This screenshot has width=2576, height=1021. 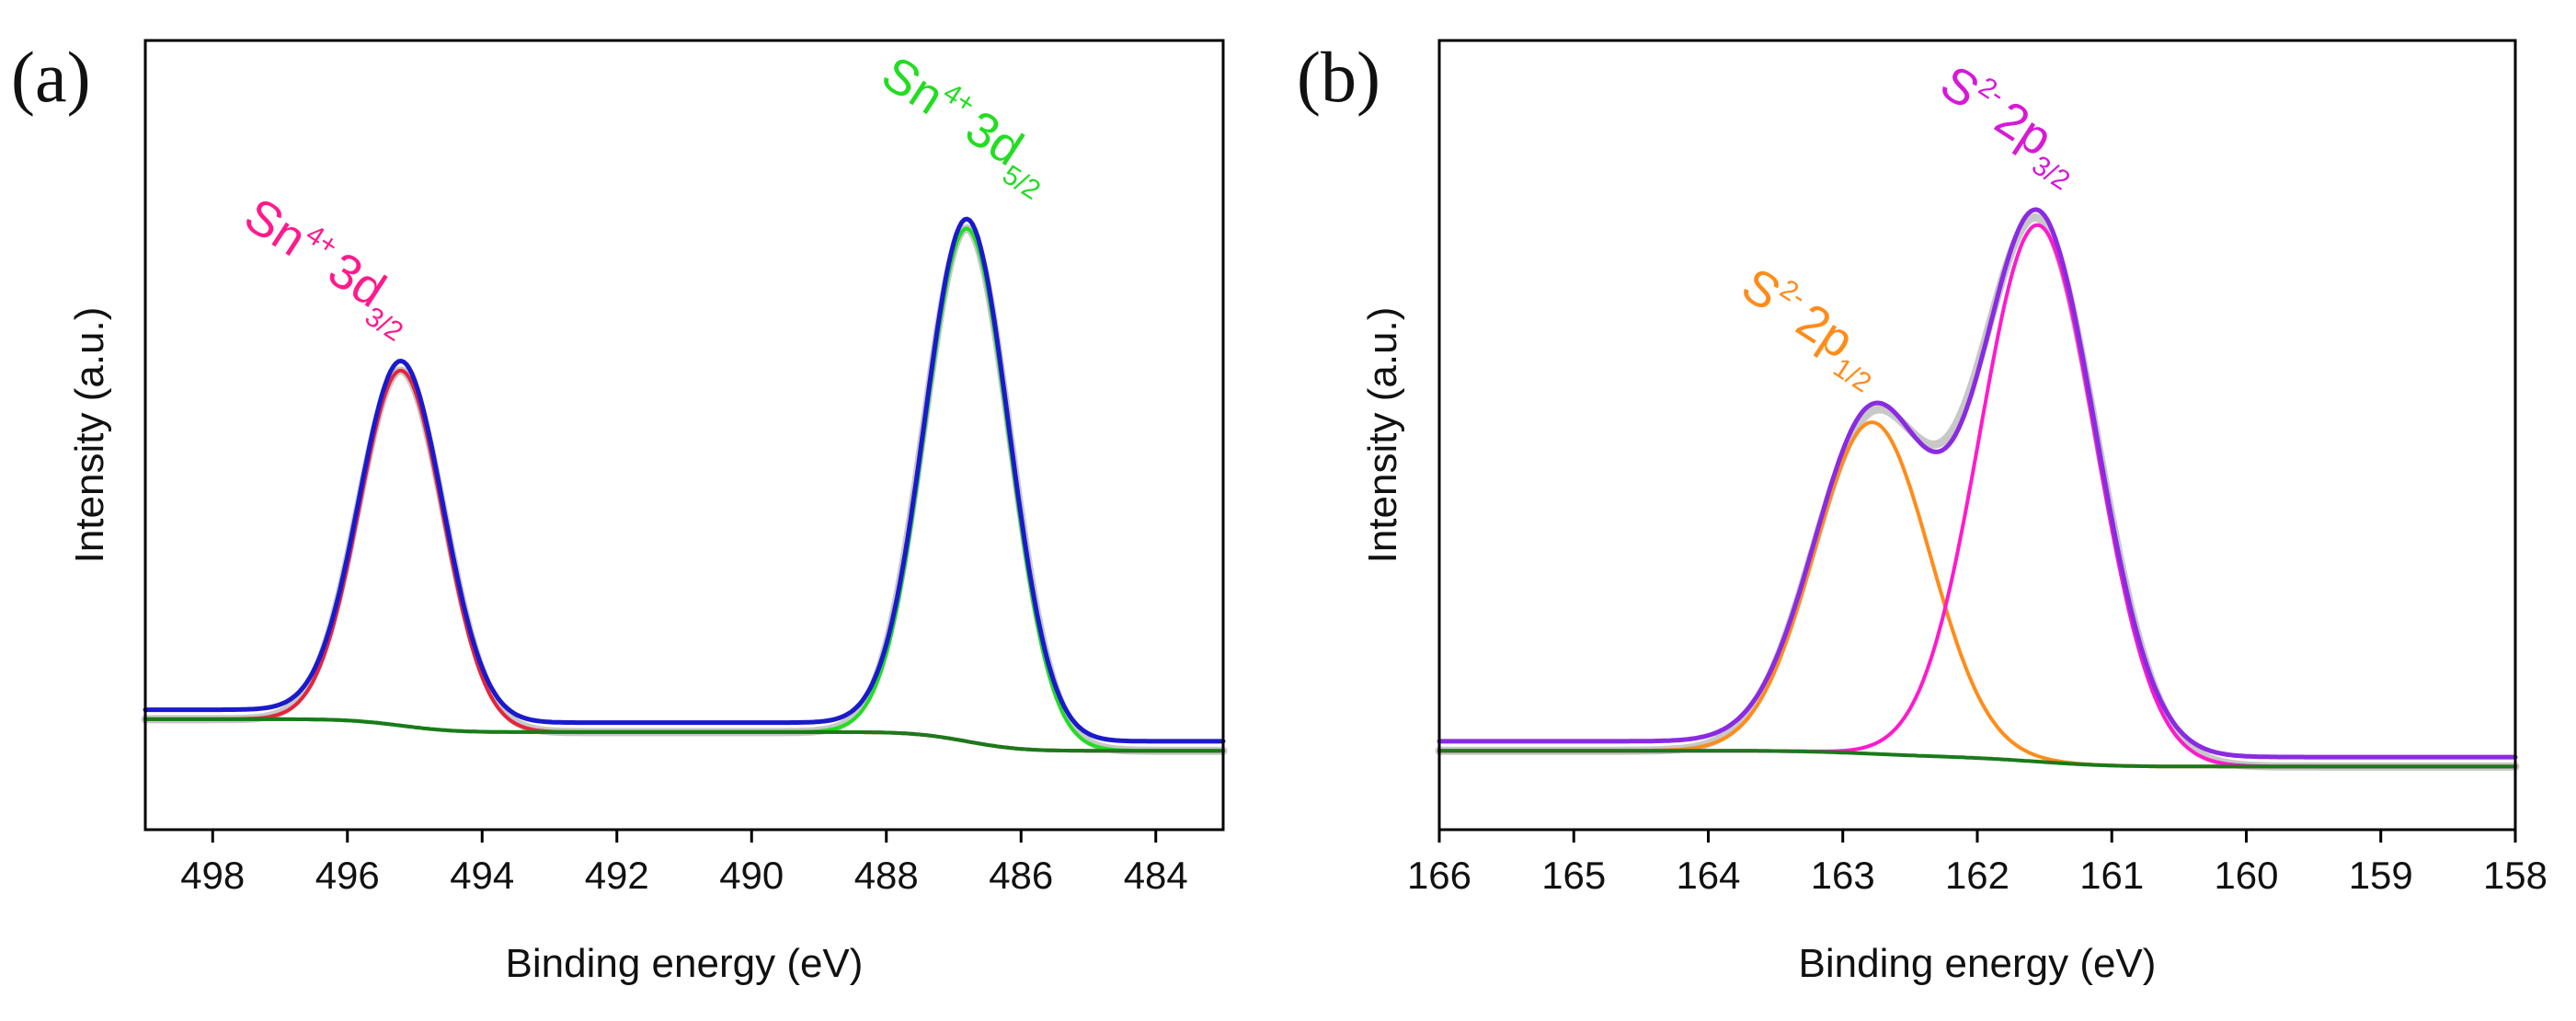 I want to click on panel-b-peak-2-label: S2- 2p3/2, so click(x=2010, y=125).